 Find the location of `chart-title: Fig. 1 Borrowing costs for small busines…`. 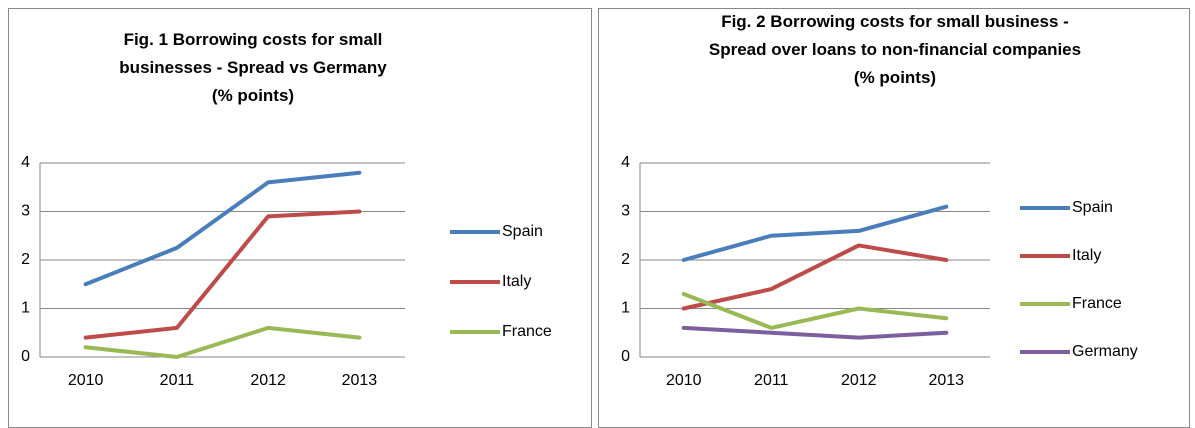

chart-title: Fig. 1 Borrowing costs for small busines… is located at coordinates (253, 67).